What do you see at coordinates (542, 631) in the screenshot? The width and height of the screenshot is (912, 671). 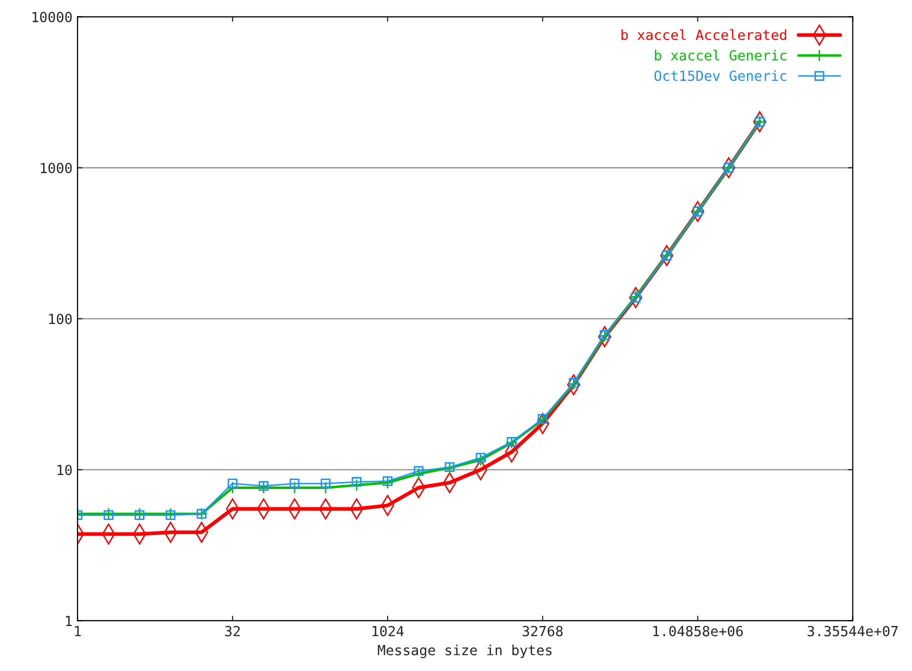 I see `x-tick-label: 32768` at bounding box center [542, 631].